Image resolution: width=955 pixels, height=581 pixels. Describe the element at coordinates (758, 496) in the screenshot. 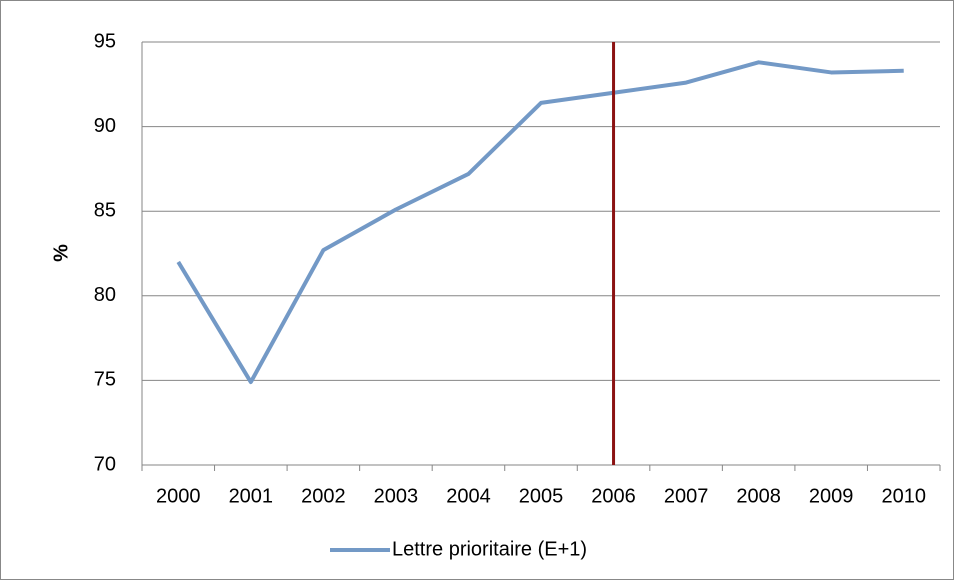

I see `x-tick-label: 2008` at that location.